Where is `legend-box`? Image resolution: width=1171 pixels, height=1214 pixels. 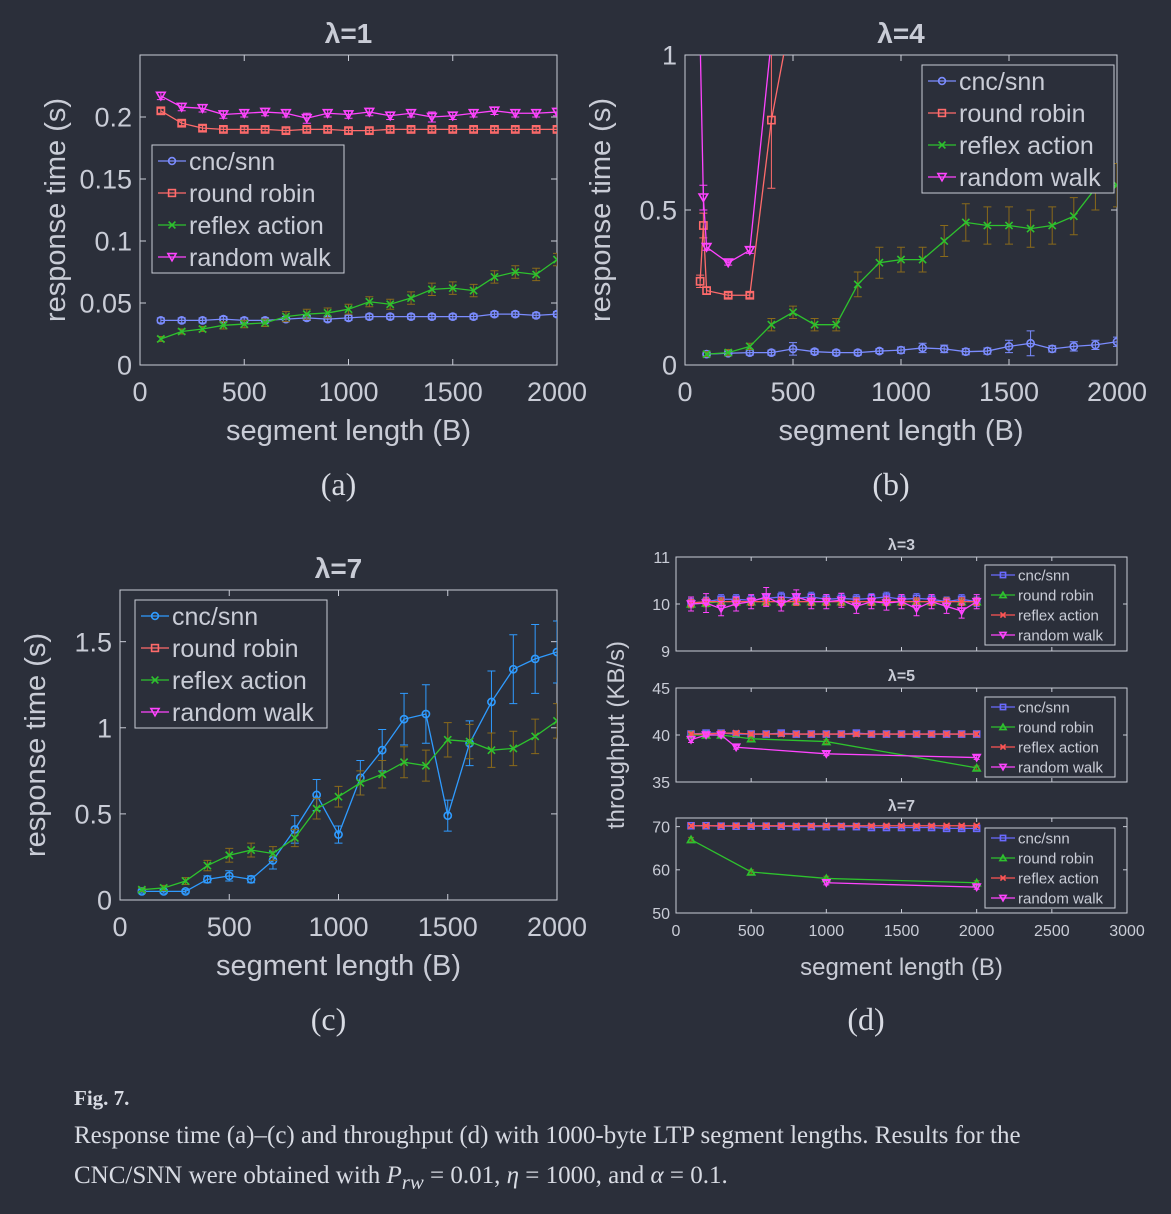
legend-box is located at coordinates (1018, 129).